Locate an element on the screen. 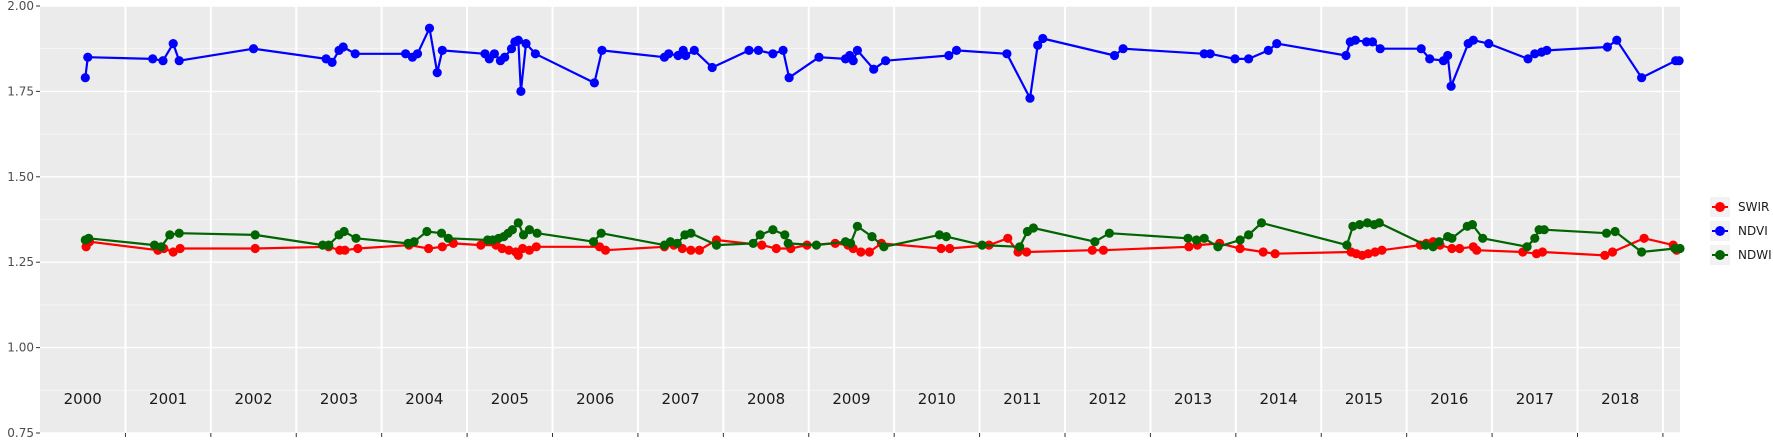 This screenshot has width=1773, height=442. year-label: 2013 is located at coordinates (1193, 399).